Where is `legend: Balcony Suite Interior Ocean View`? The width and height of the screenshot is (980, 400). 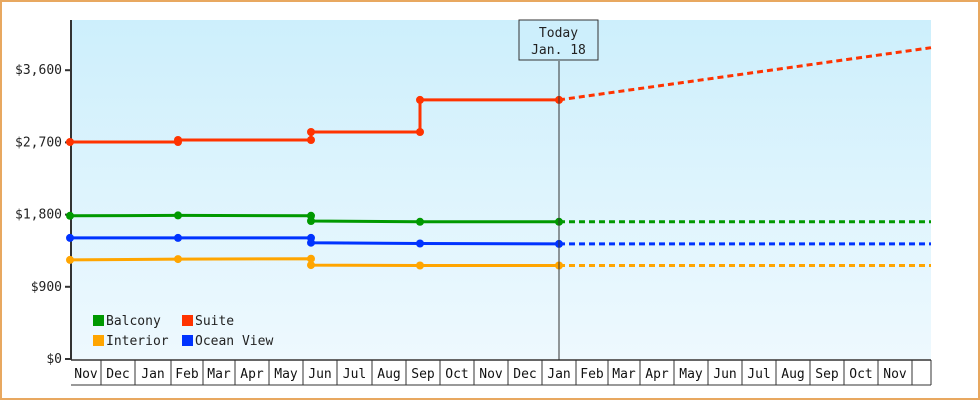
legend: Balcony Suite Interior Ocean View is located at coordinates (183, 331).